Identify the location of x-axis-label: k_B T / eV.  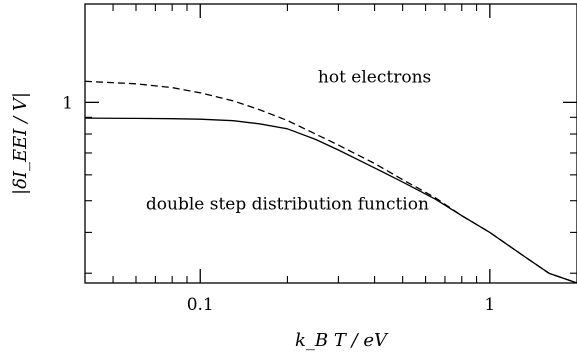
(342, 340).